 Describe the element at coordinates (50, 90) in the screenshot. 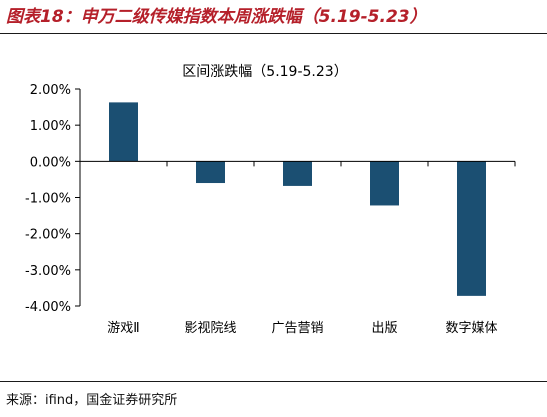

I see `y-tick-label: 2.00%` at that location.